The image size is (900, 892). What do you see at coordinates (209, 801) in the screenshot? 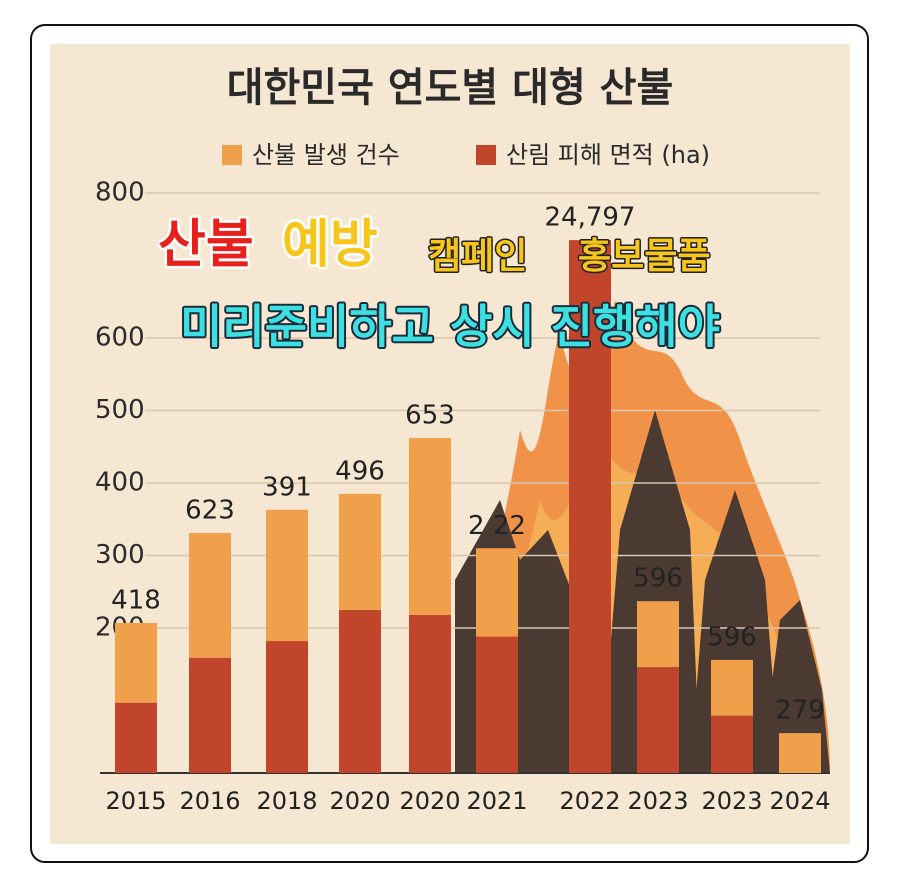
I see `x-tick-label: 2016` at bounding box center [209, 801].